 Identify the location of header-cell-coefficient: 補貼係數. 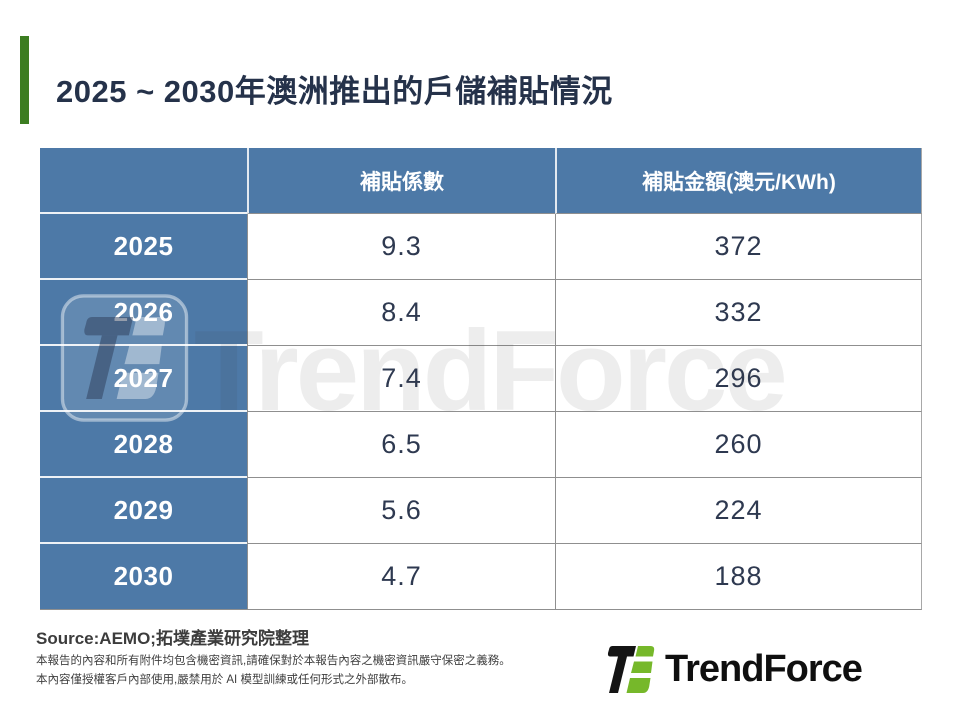
(401, 181).